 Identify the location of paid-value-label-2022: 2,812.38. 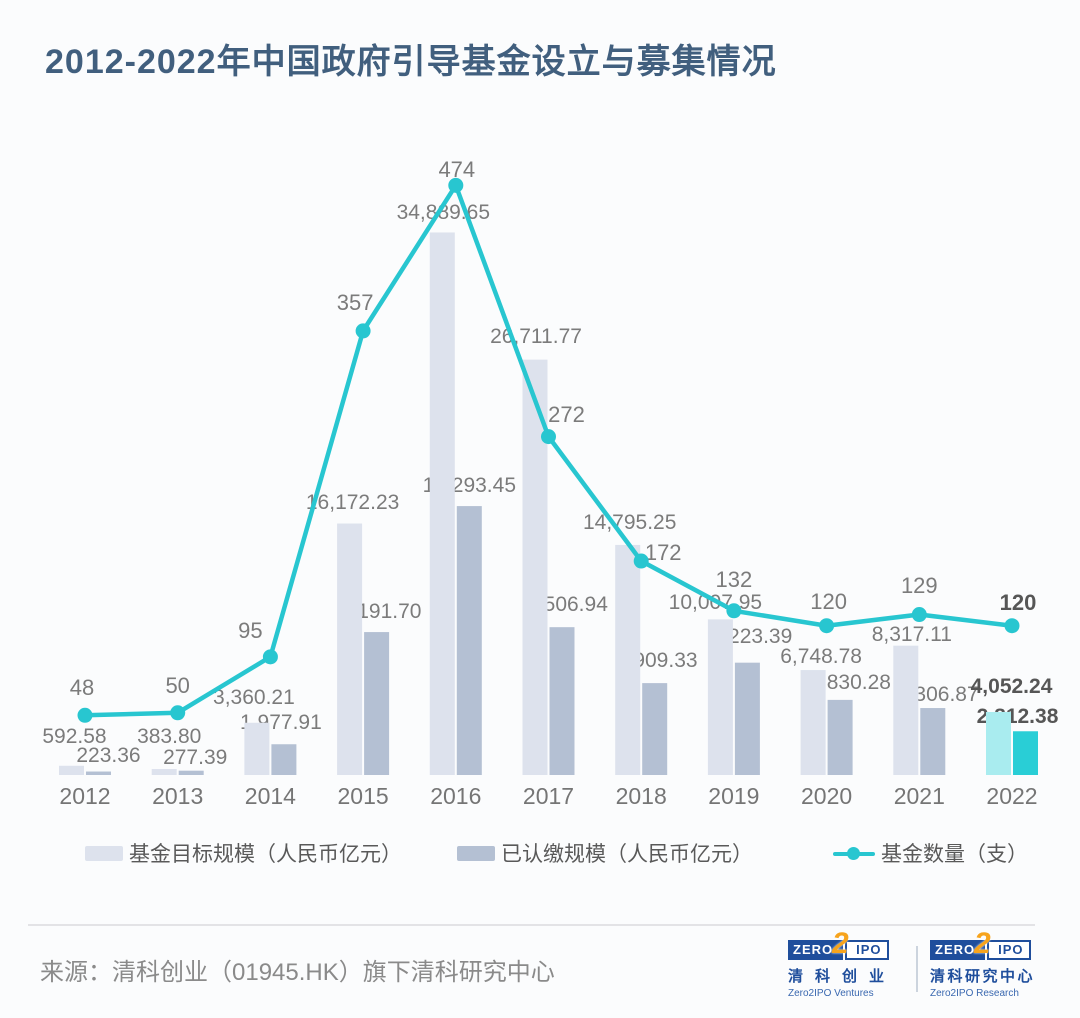
(1017, 717).